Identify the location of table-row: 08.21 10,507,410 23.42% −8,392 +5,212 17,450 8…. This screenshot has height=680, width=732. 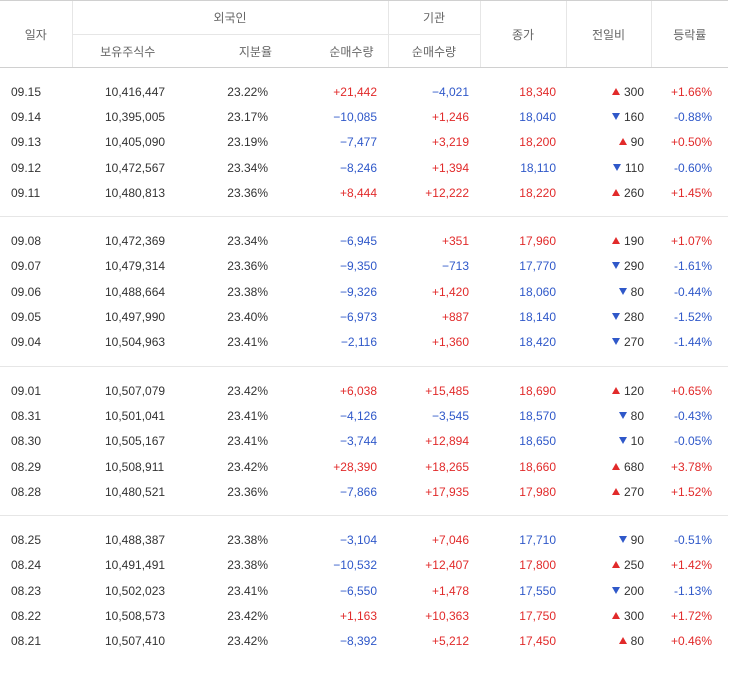
(364, 641).